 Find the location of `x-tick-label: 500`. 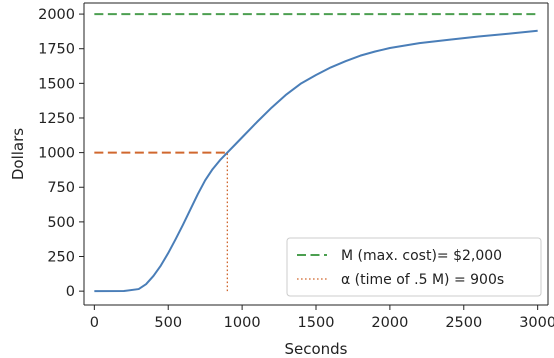

x-tick-label: 500 is located at coordinates (168, 323).